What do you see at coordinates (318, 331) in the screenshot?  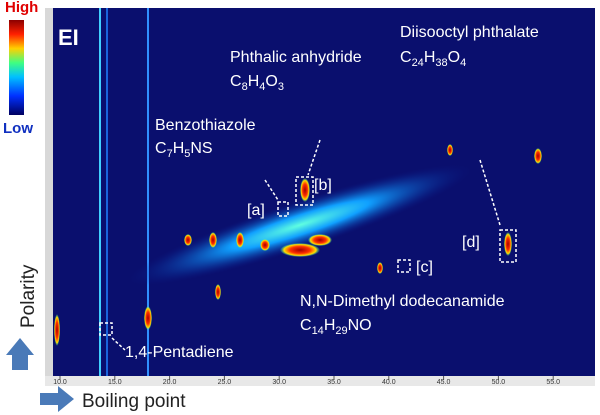 I see `formula-subscript: 14` at bounding box center [318, 331].